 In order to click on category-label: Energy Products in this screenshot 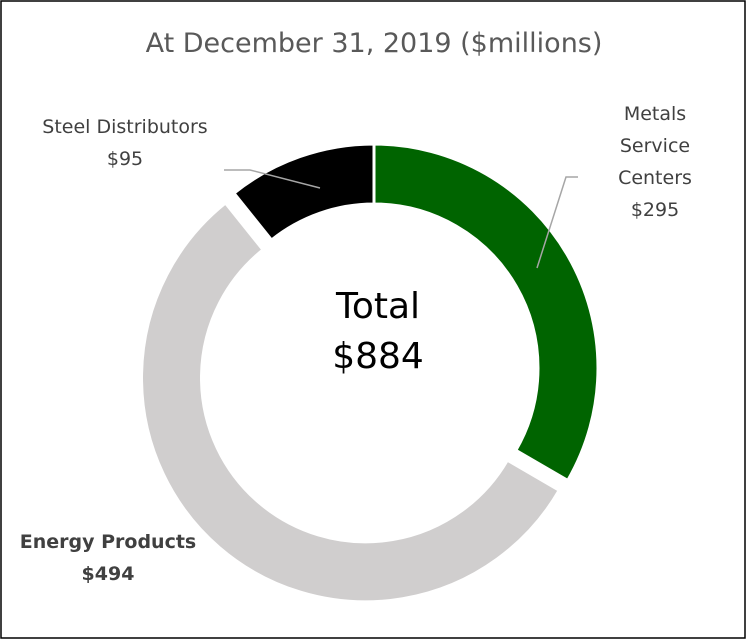, I will do `click(108, 542)`.